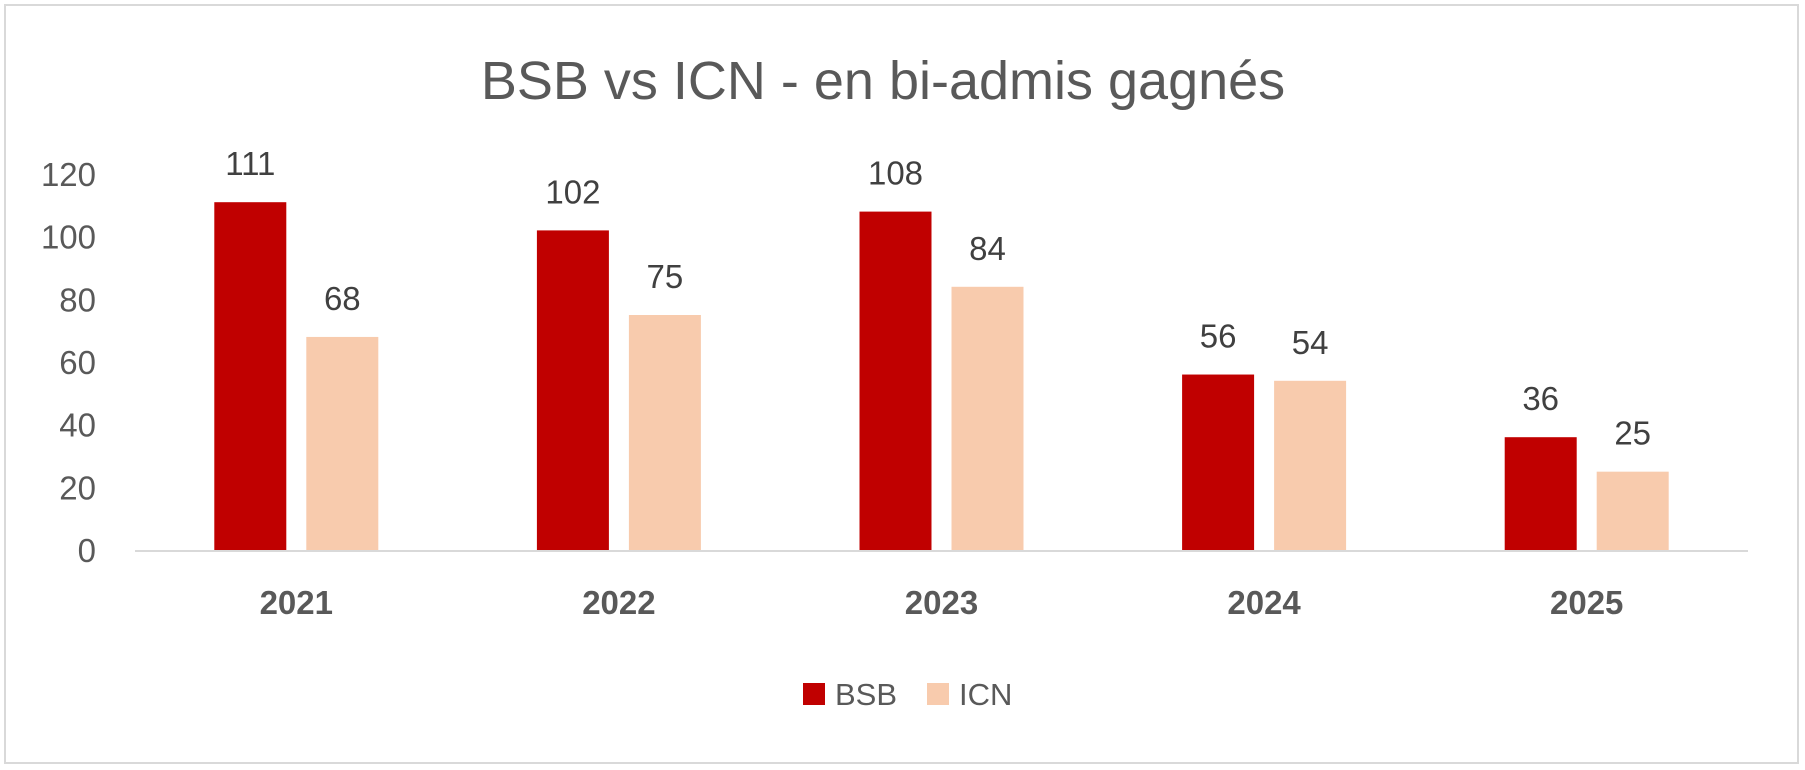 The width and height of the screenshot is (1805, 770). What do you see at coordinates (342, 298) in the screenshot?
I see `data-label-icn-2021: 68` at bounding box center [342, 298].